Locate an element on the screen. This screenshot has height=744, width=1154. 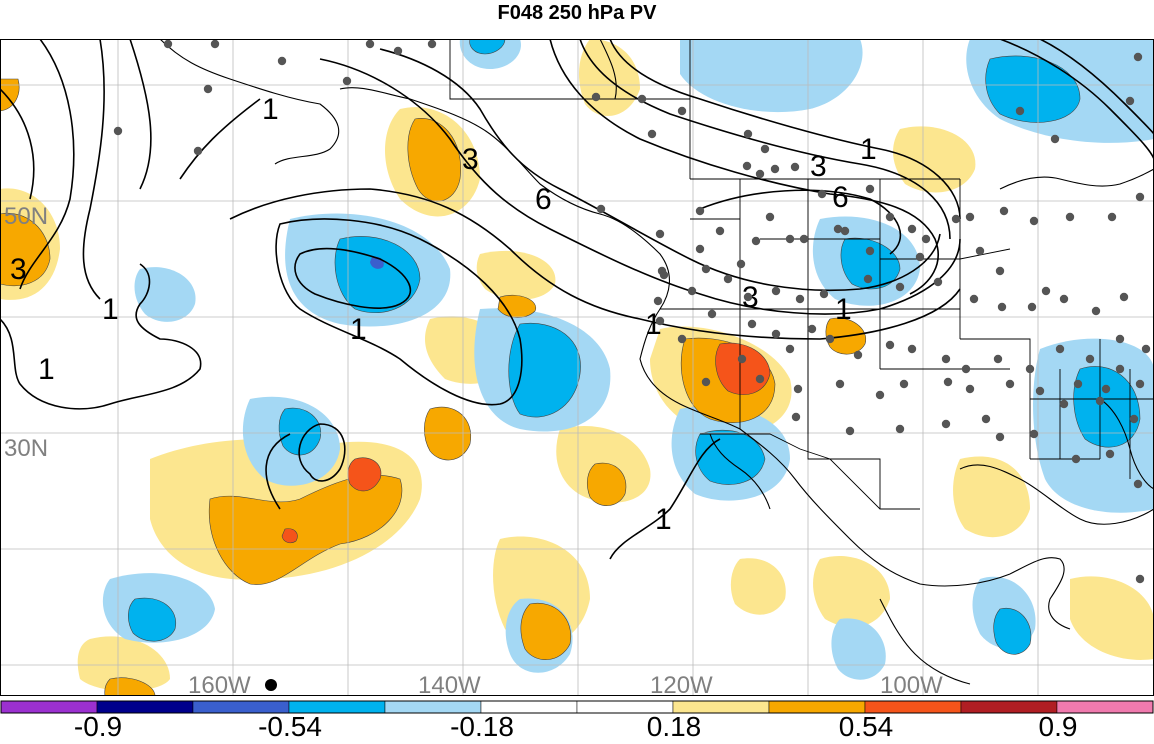
plot-title: F048 250 hPa PV is located at coordinates (577, 13).